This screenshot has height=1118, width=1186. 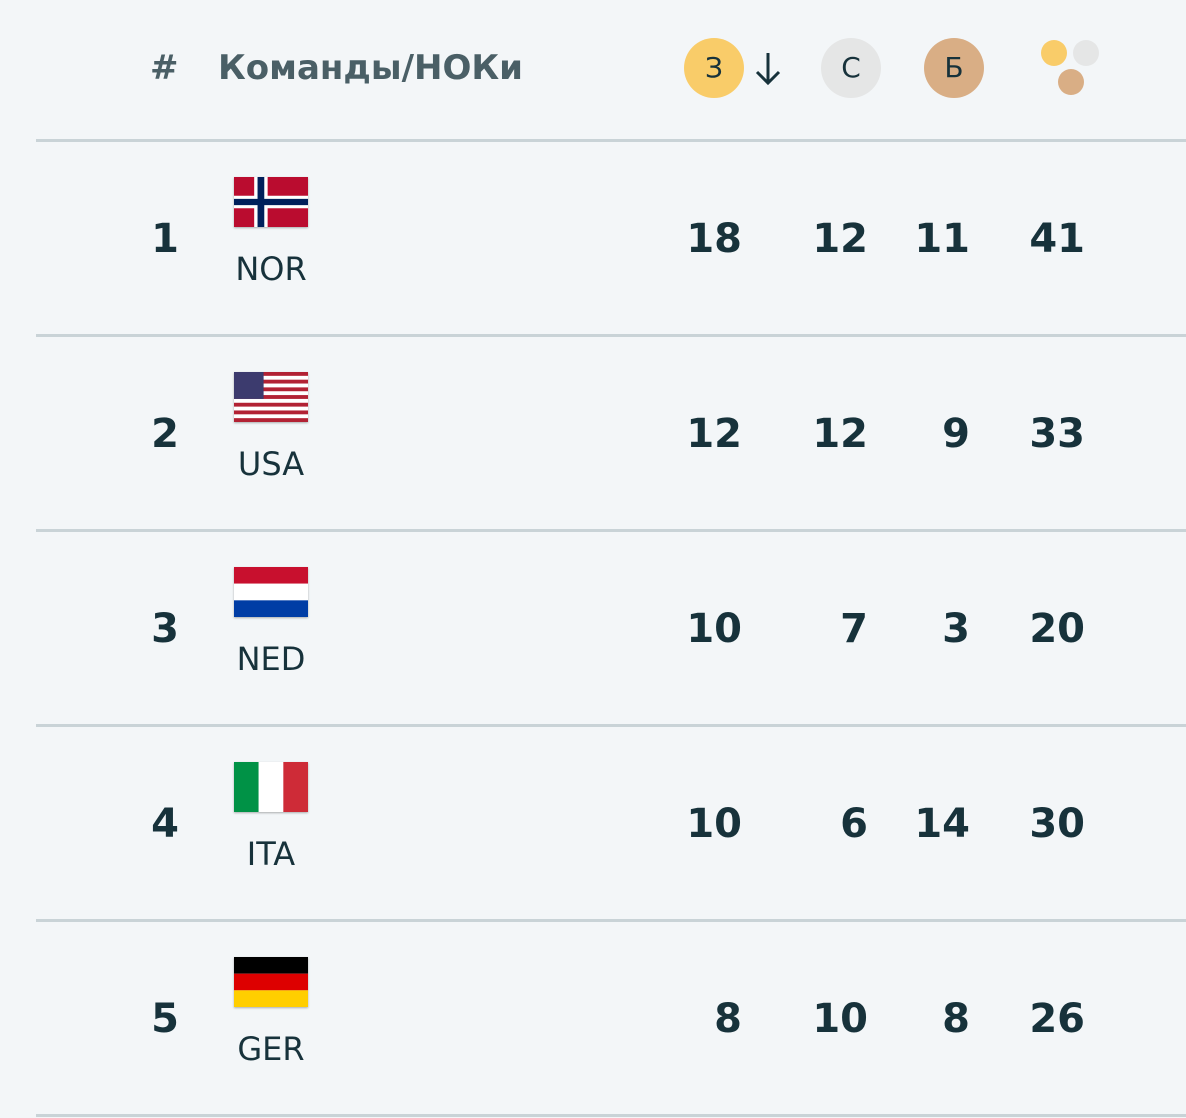 I want to click on country-code: ITA, so click(x=271, y=854).